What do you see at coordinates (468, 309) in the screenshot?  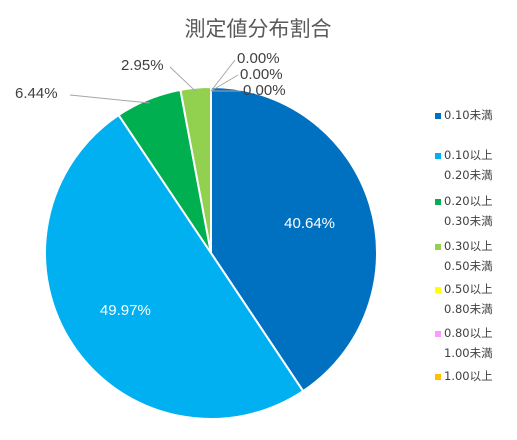 I see `legend-label: 0.80未満` at bounding box center [468, 309].